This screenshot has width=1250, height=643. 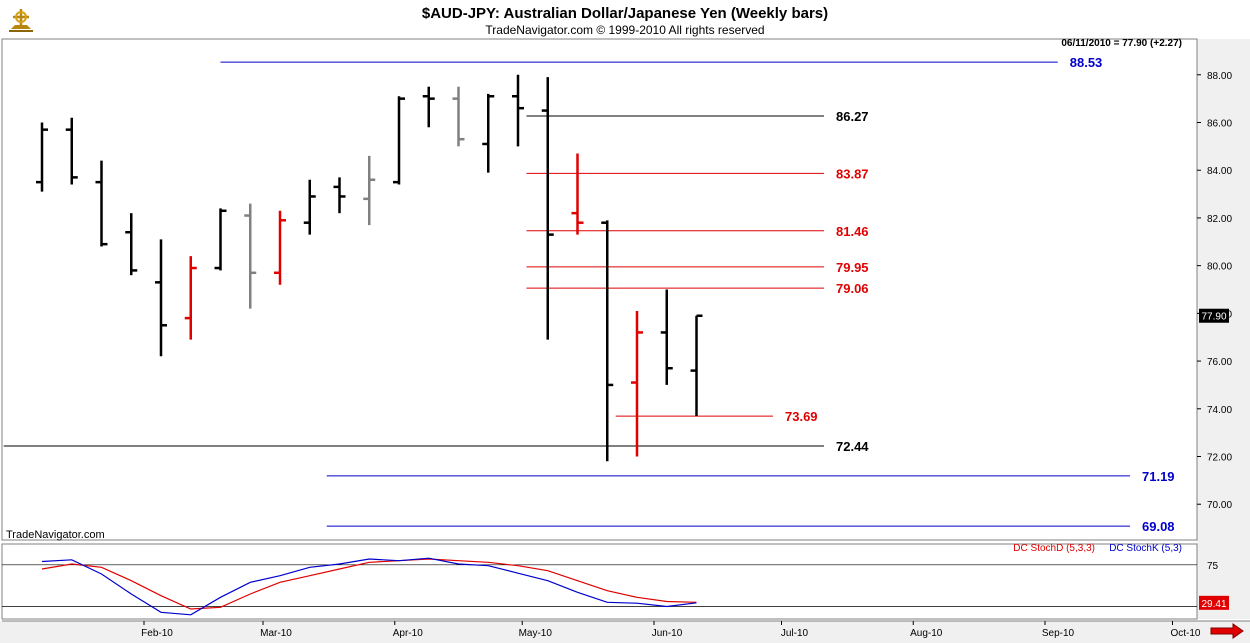 I want to click on time-tick-label: Aug-10, so click(x=926, y=633).